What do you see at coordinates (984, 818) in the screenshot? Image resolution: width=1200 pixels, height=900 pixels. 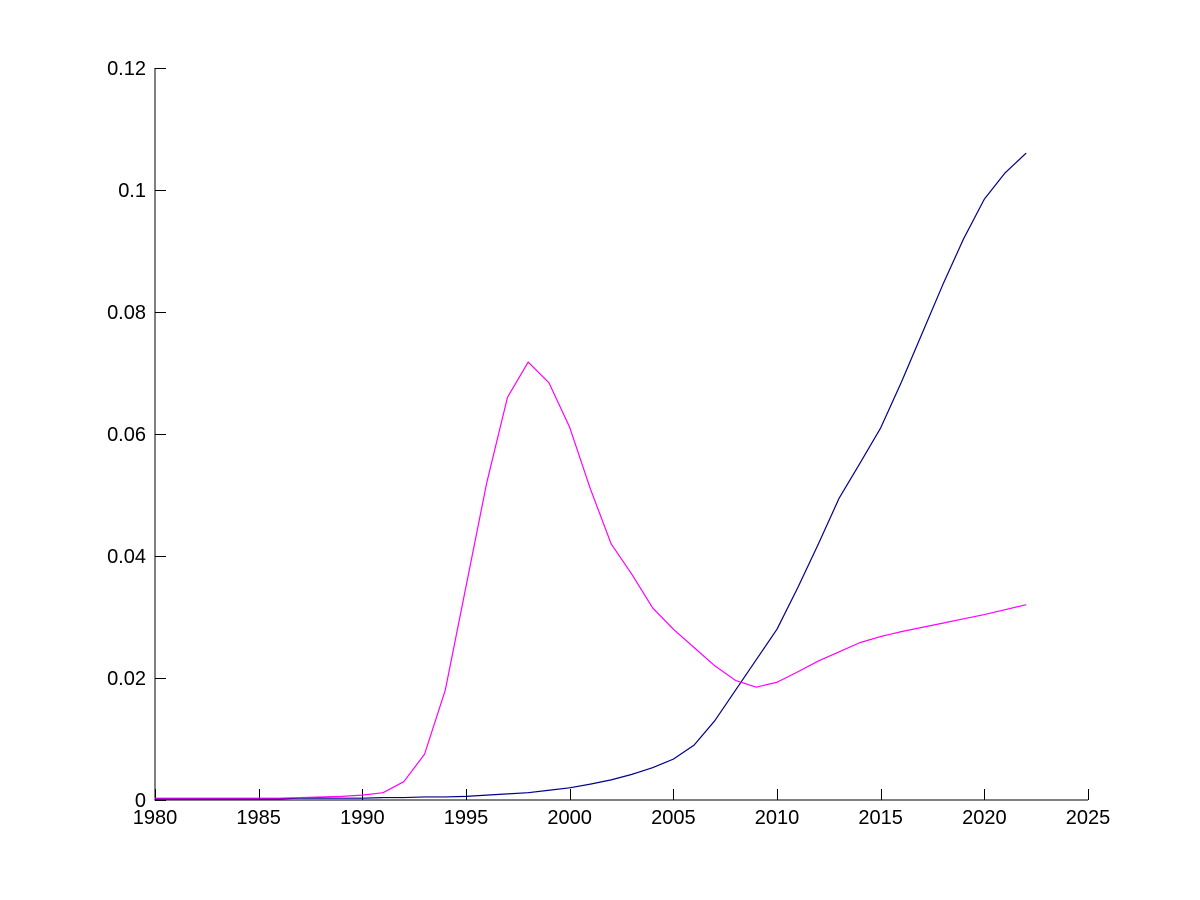 I see `x-axis-tick-label: 2020` at bounding box center [984, 818].